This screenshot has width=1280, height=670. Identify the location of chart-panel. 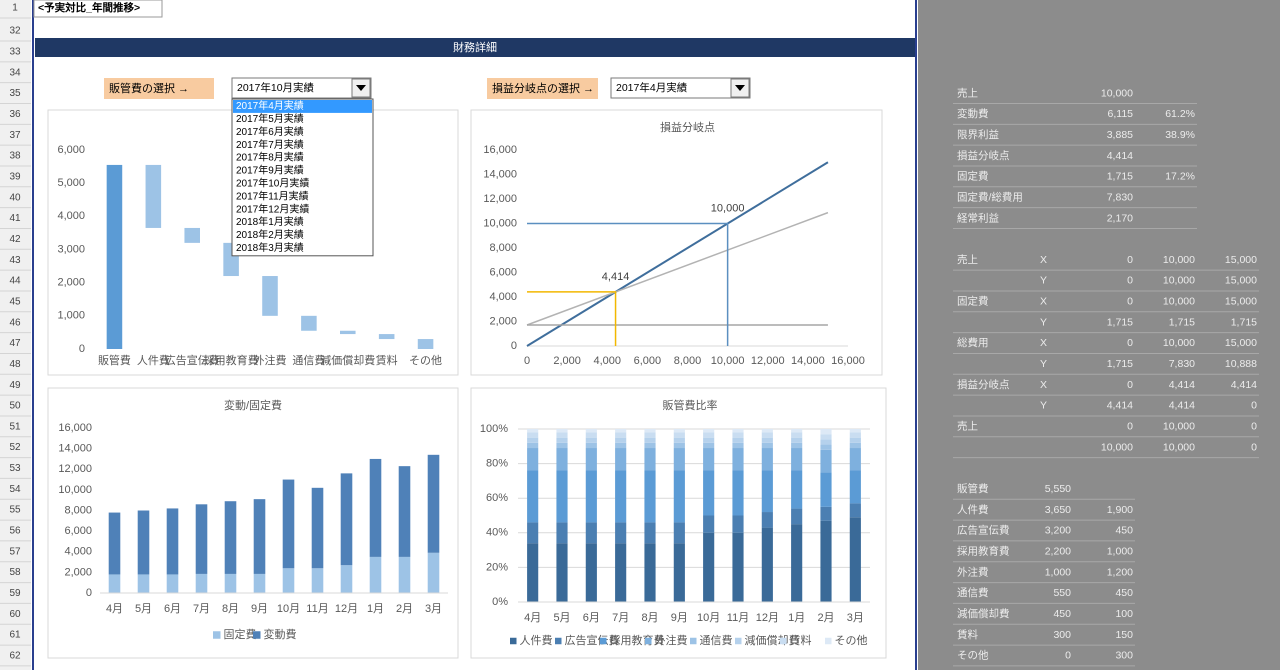
(676, 242).